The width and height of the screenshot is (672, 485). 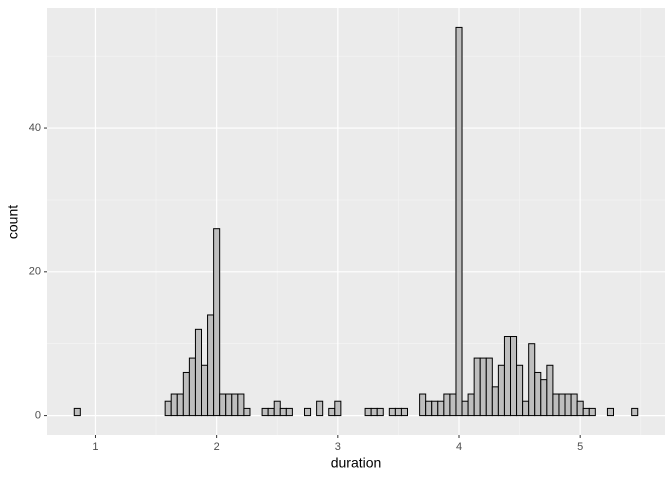 What do you see at coordinates (580, 447) in the screenshot?
I see `x-tick-label: 5` at bounding box center [580, 447].